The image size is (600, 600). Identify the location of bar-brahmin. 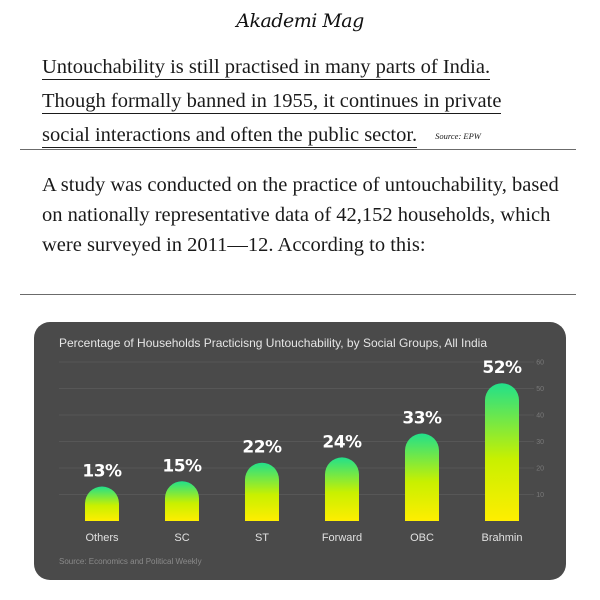
(502, 452).